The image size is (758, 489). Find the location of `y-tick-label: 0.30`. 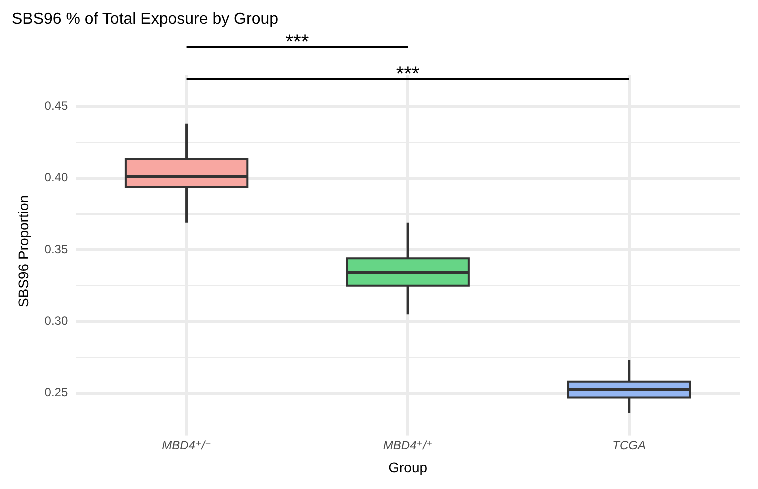

y-tick-label: 0.30 is located at coordinates (56, 321).